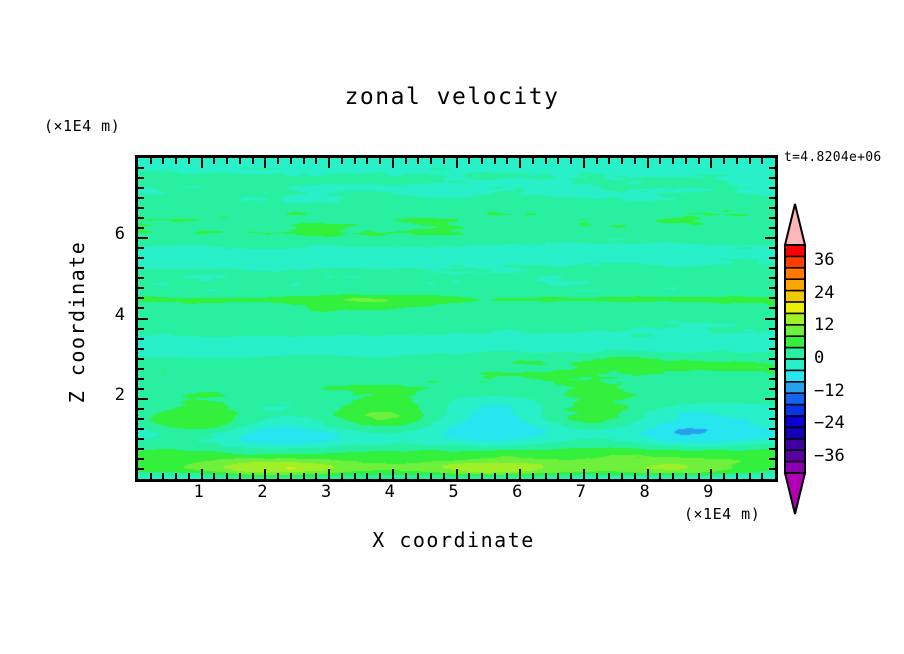 The image size is (904, 654). What do you see at coordinates (722, 514) in the screenshot?
I see `x-axis-unit-label: (×1E4 m)` at bounding box center [722, 514].